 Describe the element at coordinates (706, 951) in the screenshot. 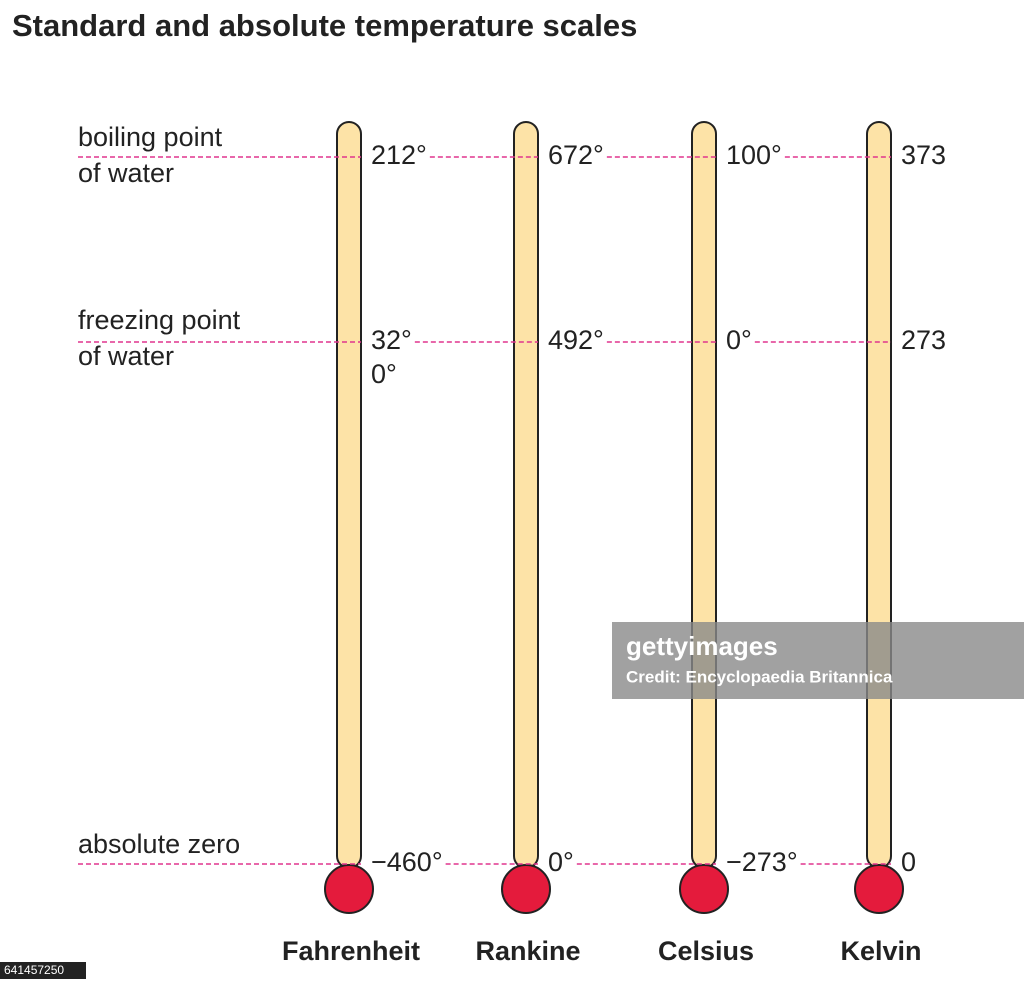

I see `scale-name: Celsius` at that location.